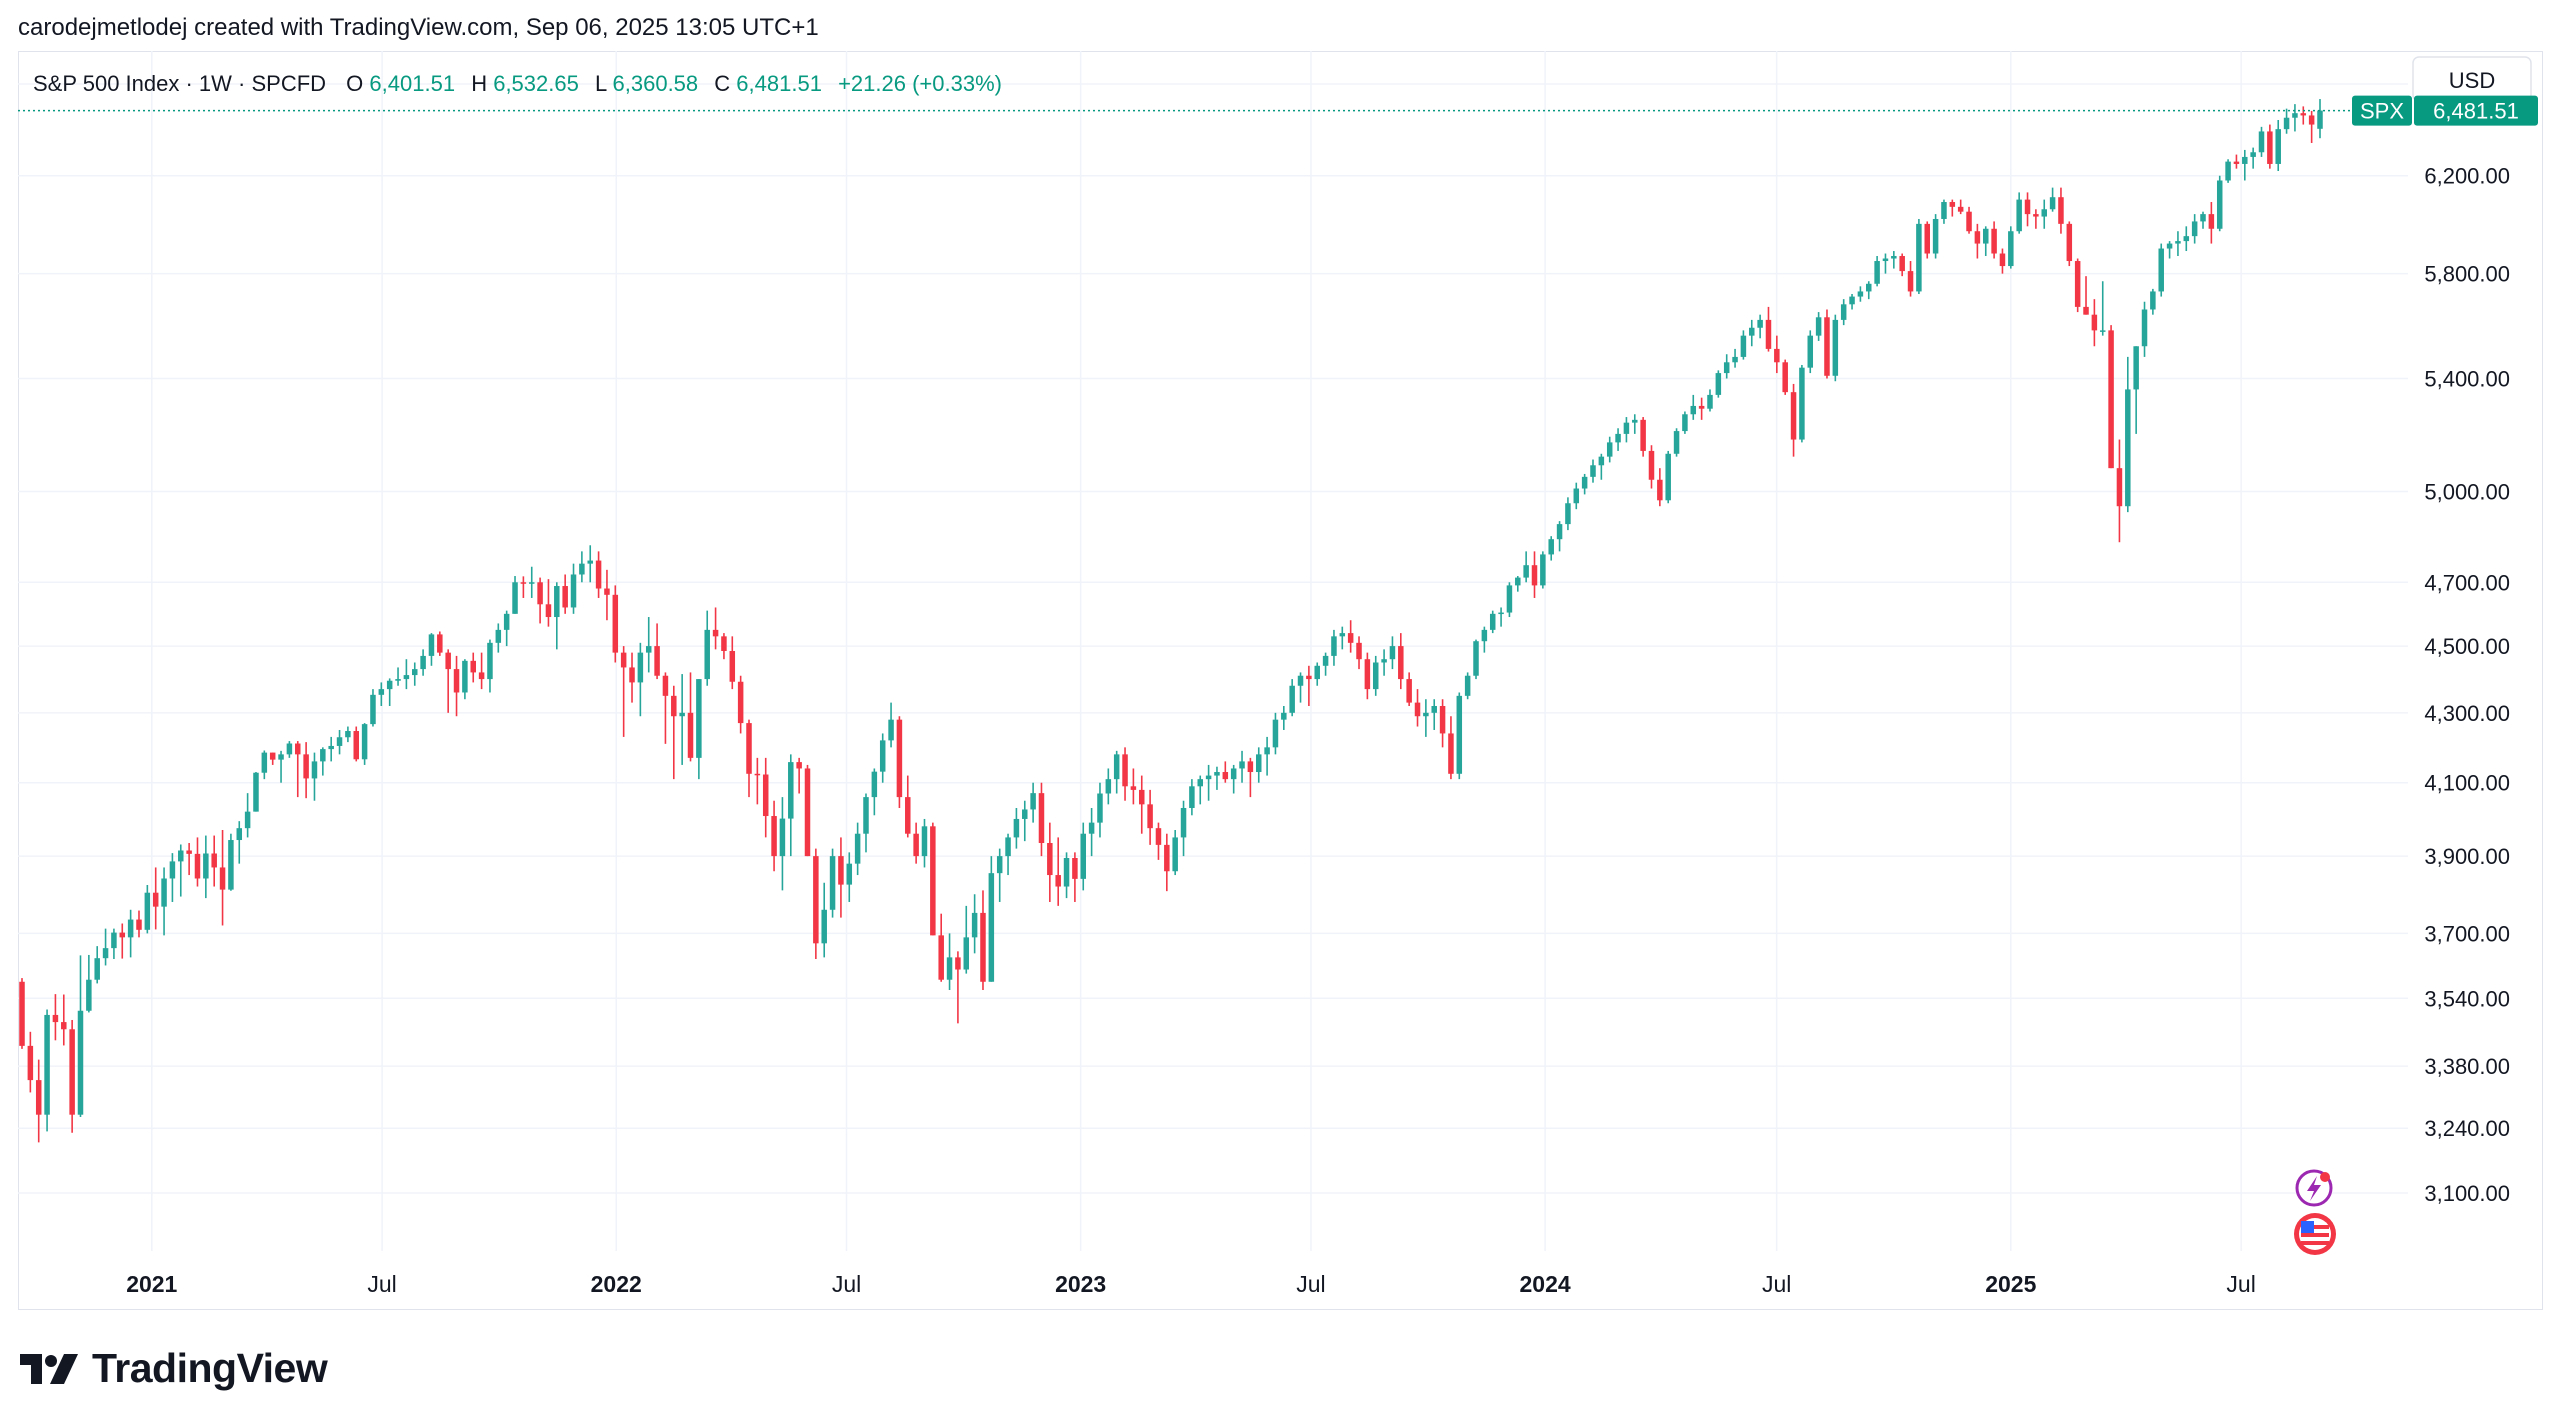 This screenshot has width=2560, height=1423. I want to click on y-tick-label: 6,200.00, so click(2467, 176).